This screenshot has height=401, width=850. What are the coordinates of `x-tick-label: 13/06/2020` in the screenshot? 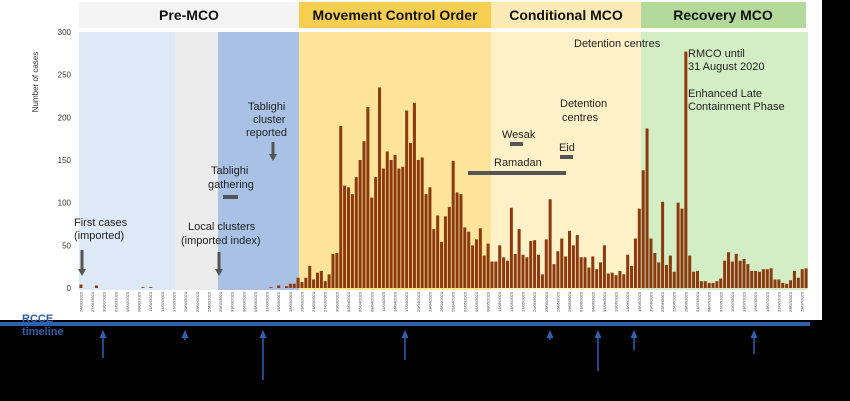 It's located at (627, 301).